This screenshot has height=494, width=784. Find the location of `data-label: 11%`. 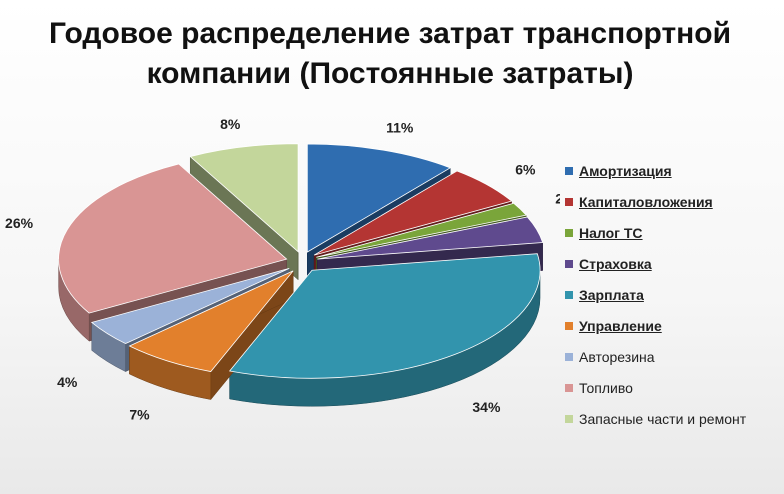

data-label: 11% is located at coordinates (400, 128).